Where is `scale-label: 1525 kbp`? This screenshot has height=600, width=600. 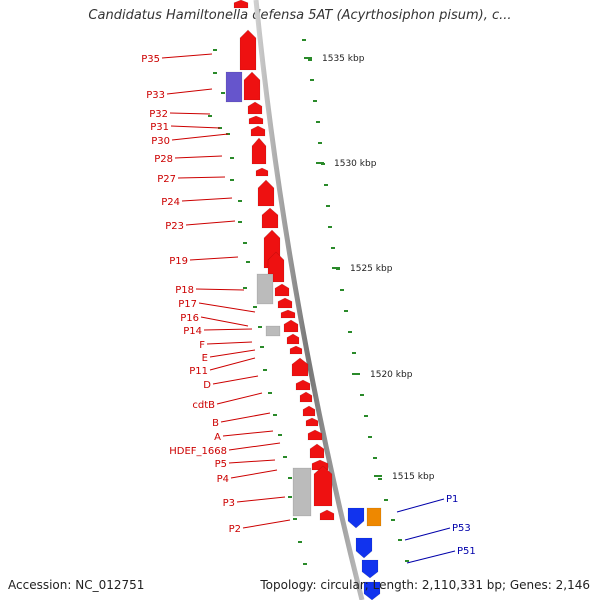 scale-label: 1525 kbp is located at coordinates (371, 269).